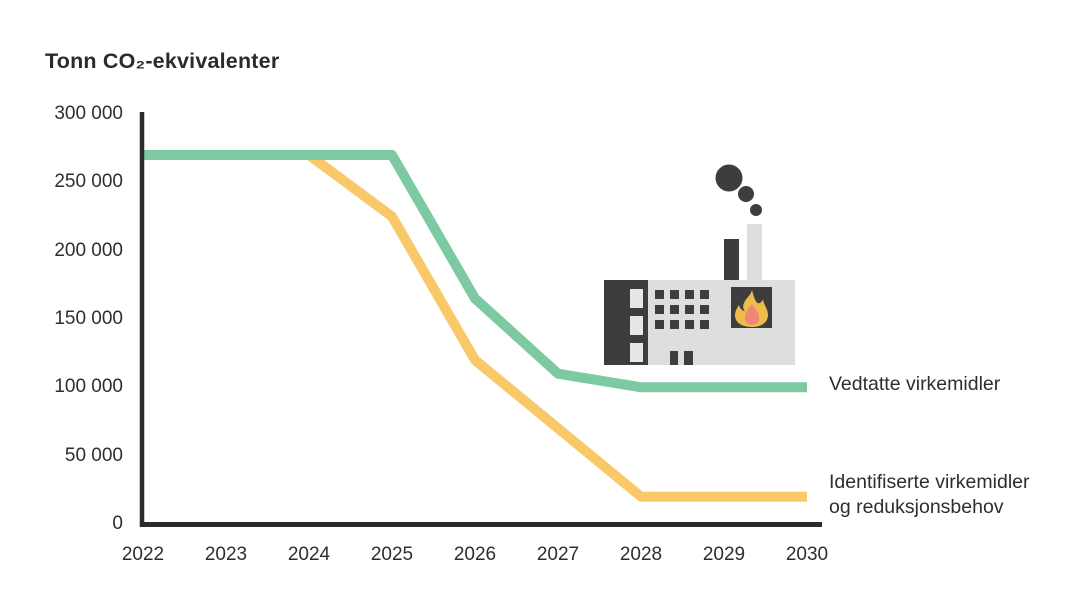 The width and height of the screenshot is (1080, 608). What do you see at coordinates (143, 554) in the screenshot?
I see `x-axis-tick-label: 2022` at bounding box center [143, 554].